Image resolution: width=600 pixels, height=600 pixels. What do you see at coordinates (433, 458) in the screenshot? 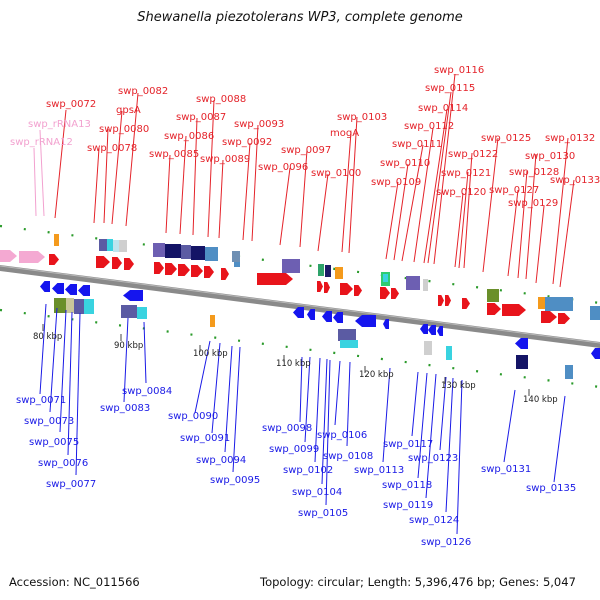
I see `gene-label-bottom: swp_0123` at bounding box center [433, 458].